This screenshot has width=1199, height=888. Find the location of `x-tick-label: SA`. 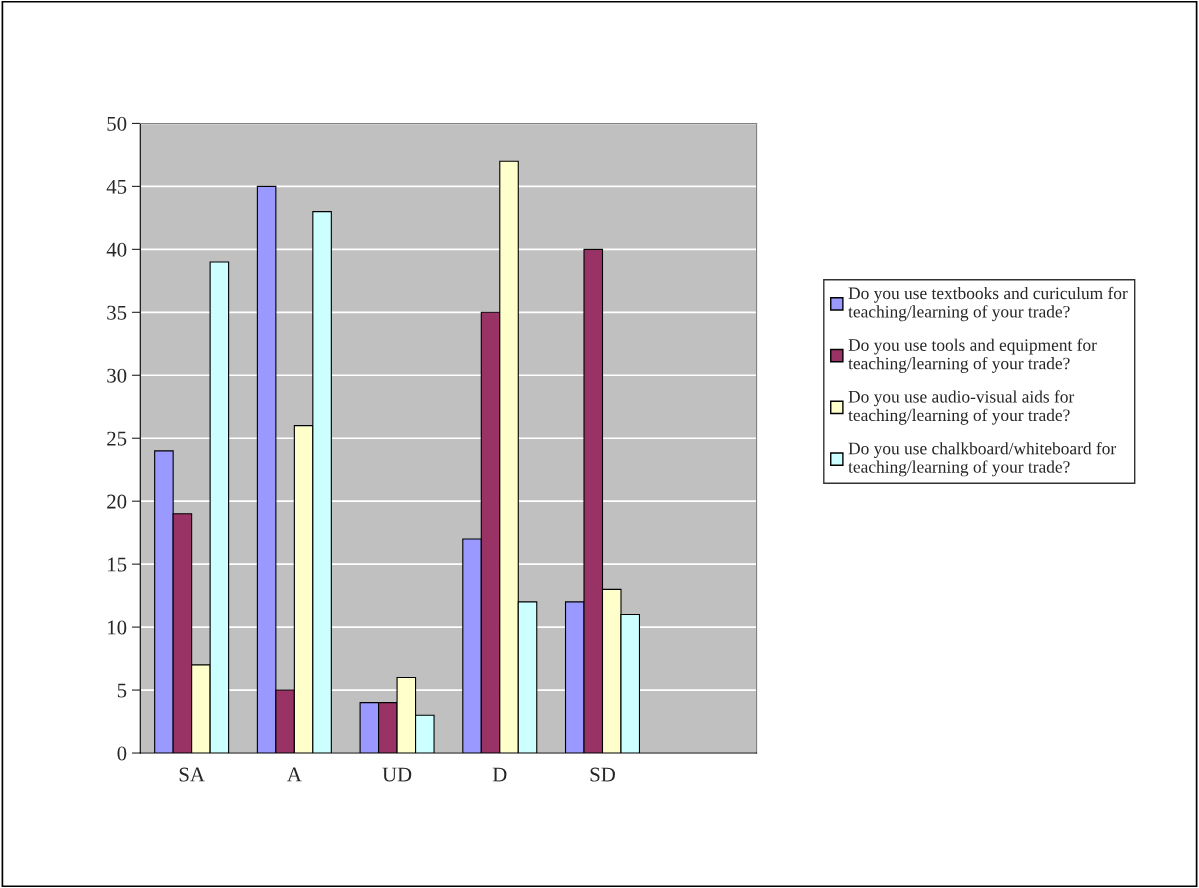

x-tick-label: SA is located at coordinates (192, 774).